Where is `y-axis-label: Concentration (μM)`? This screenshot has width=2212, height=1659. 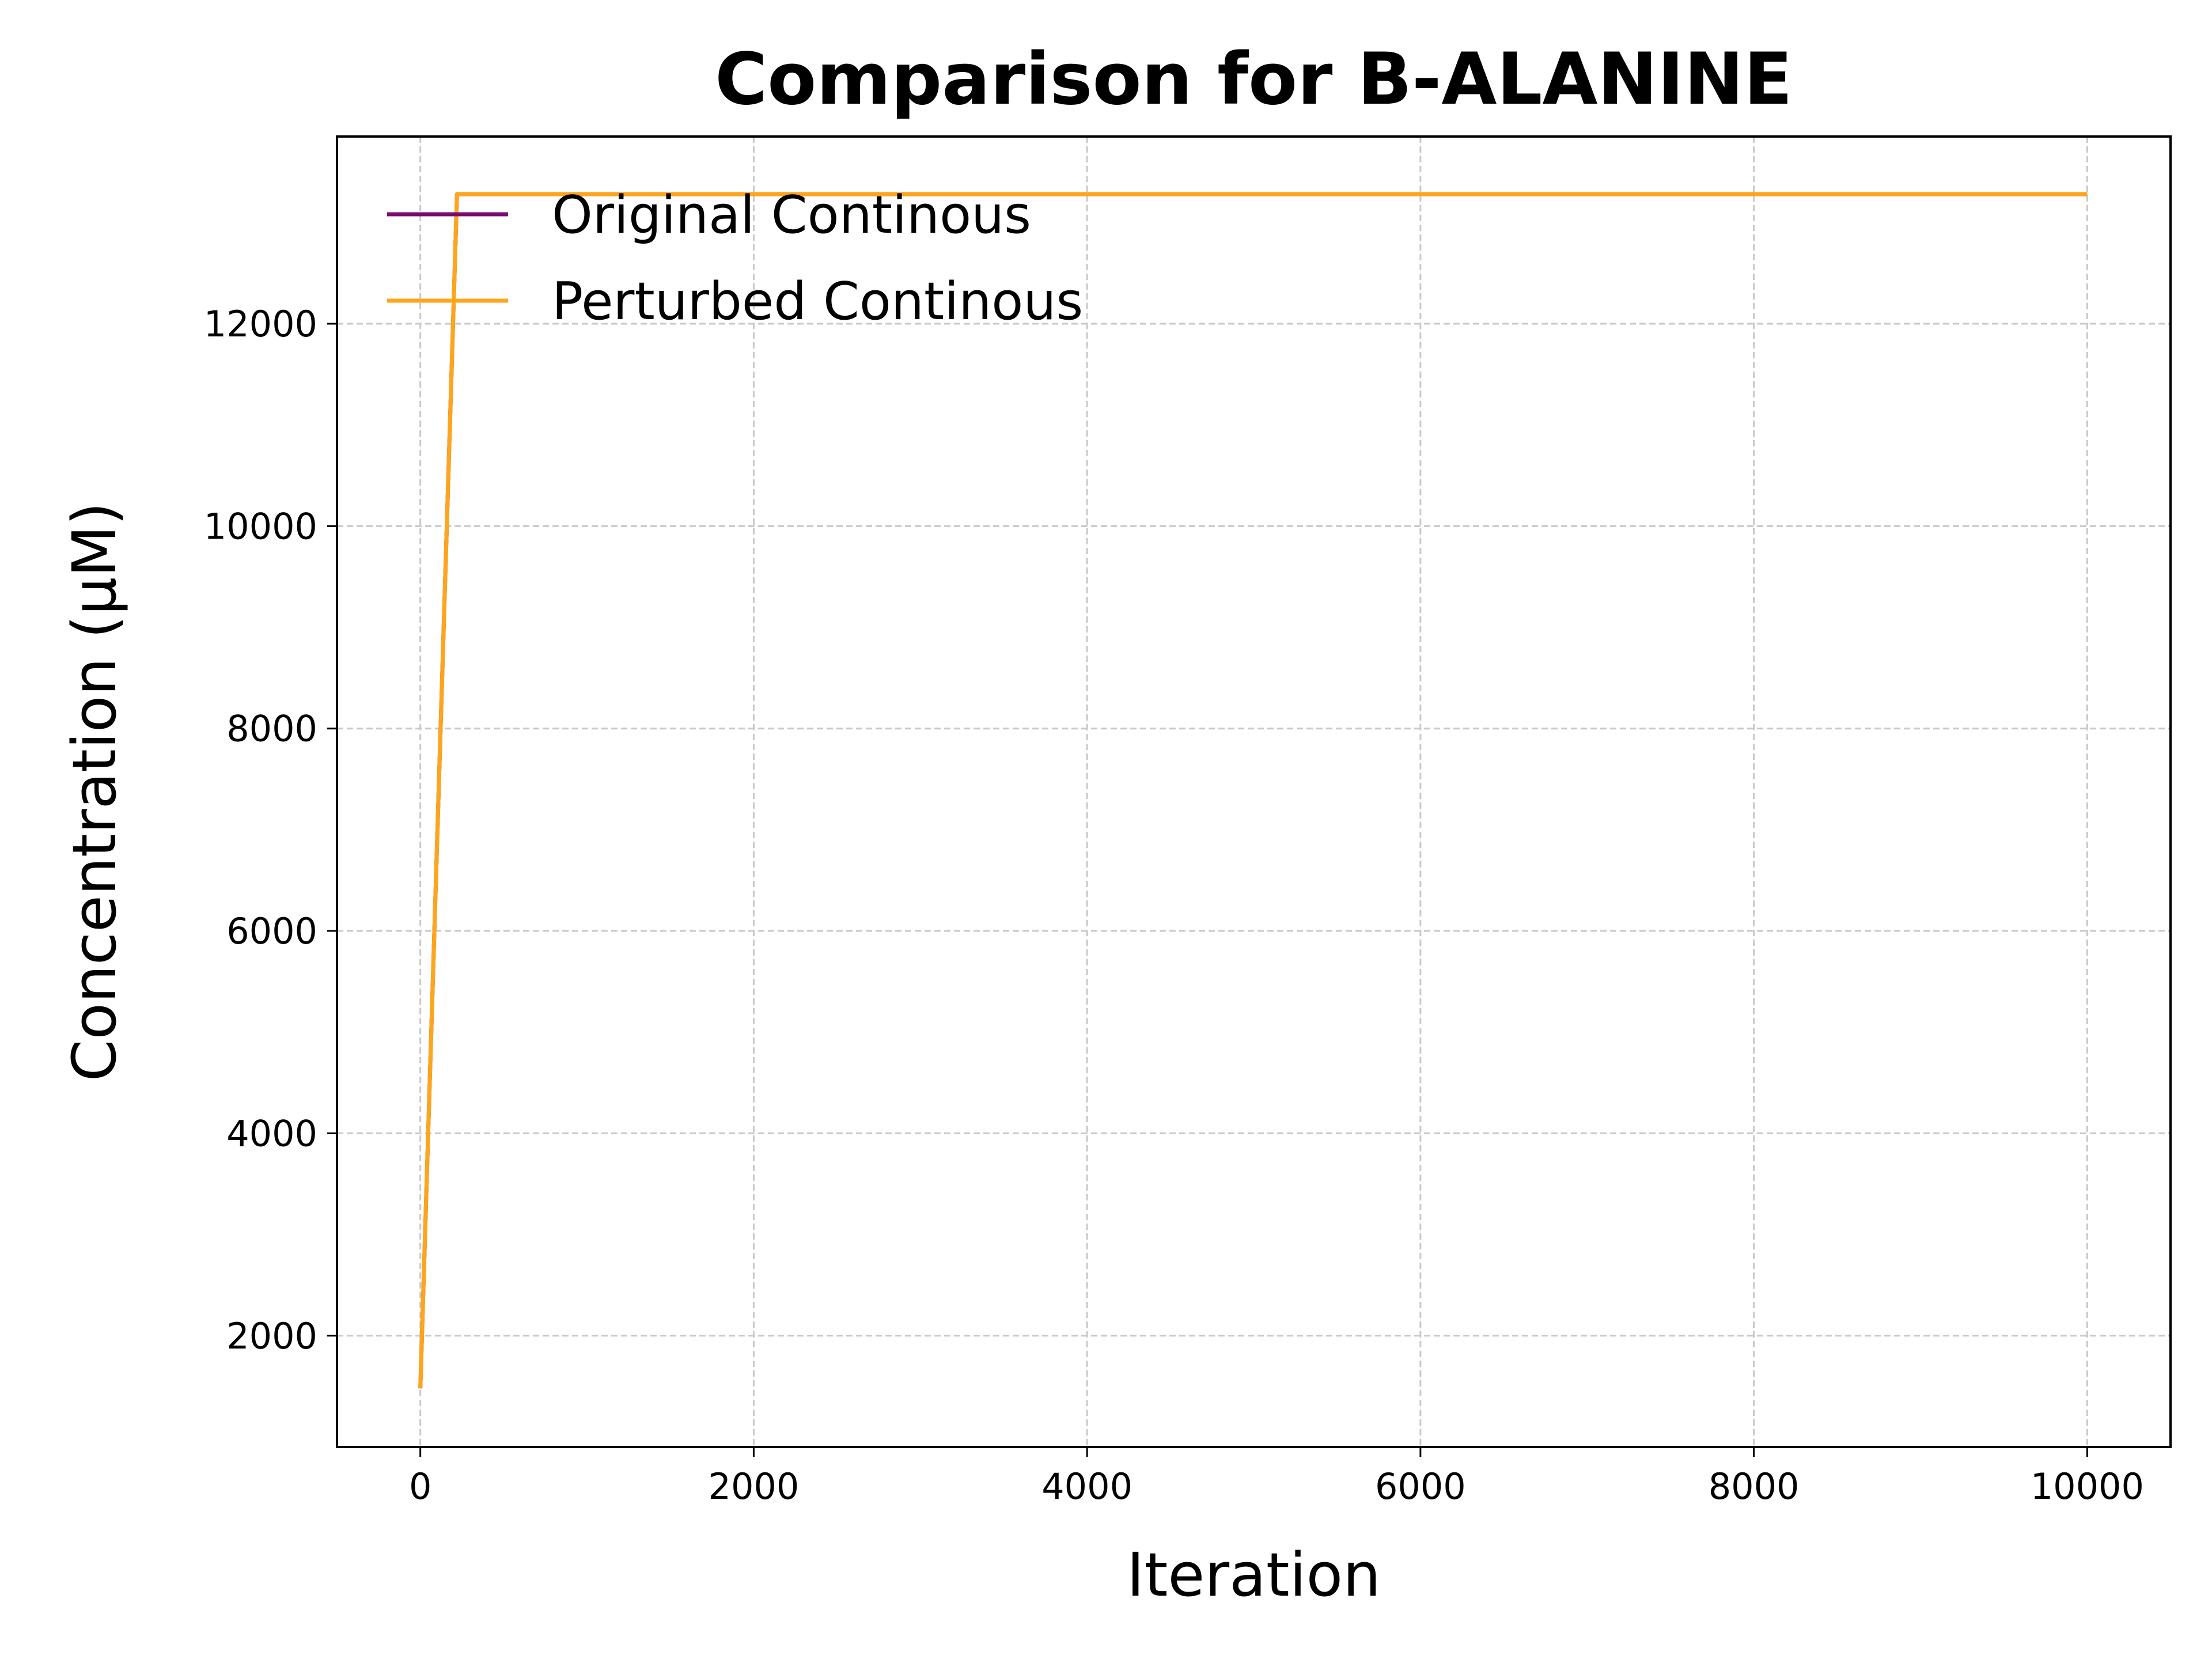 y-axis-label: Concentration (μM) is located at coordinates (94, 792).